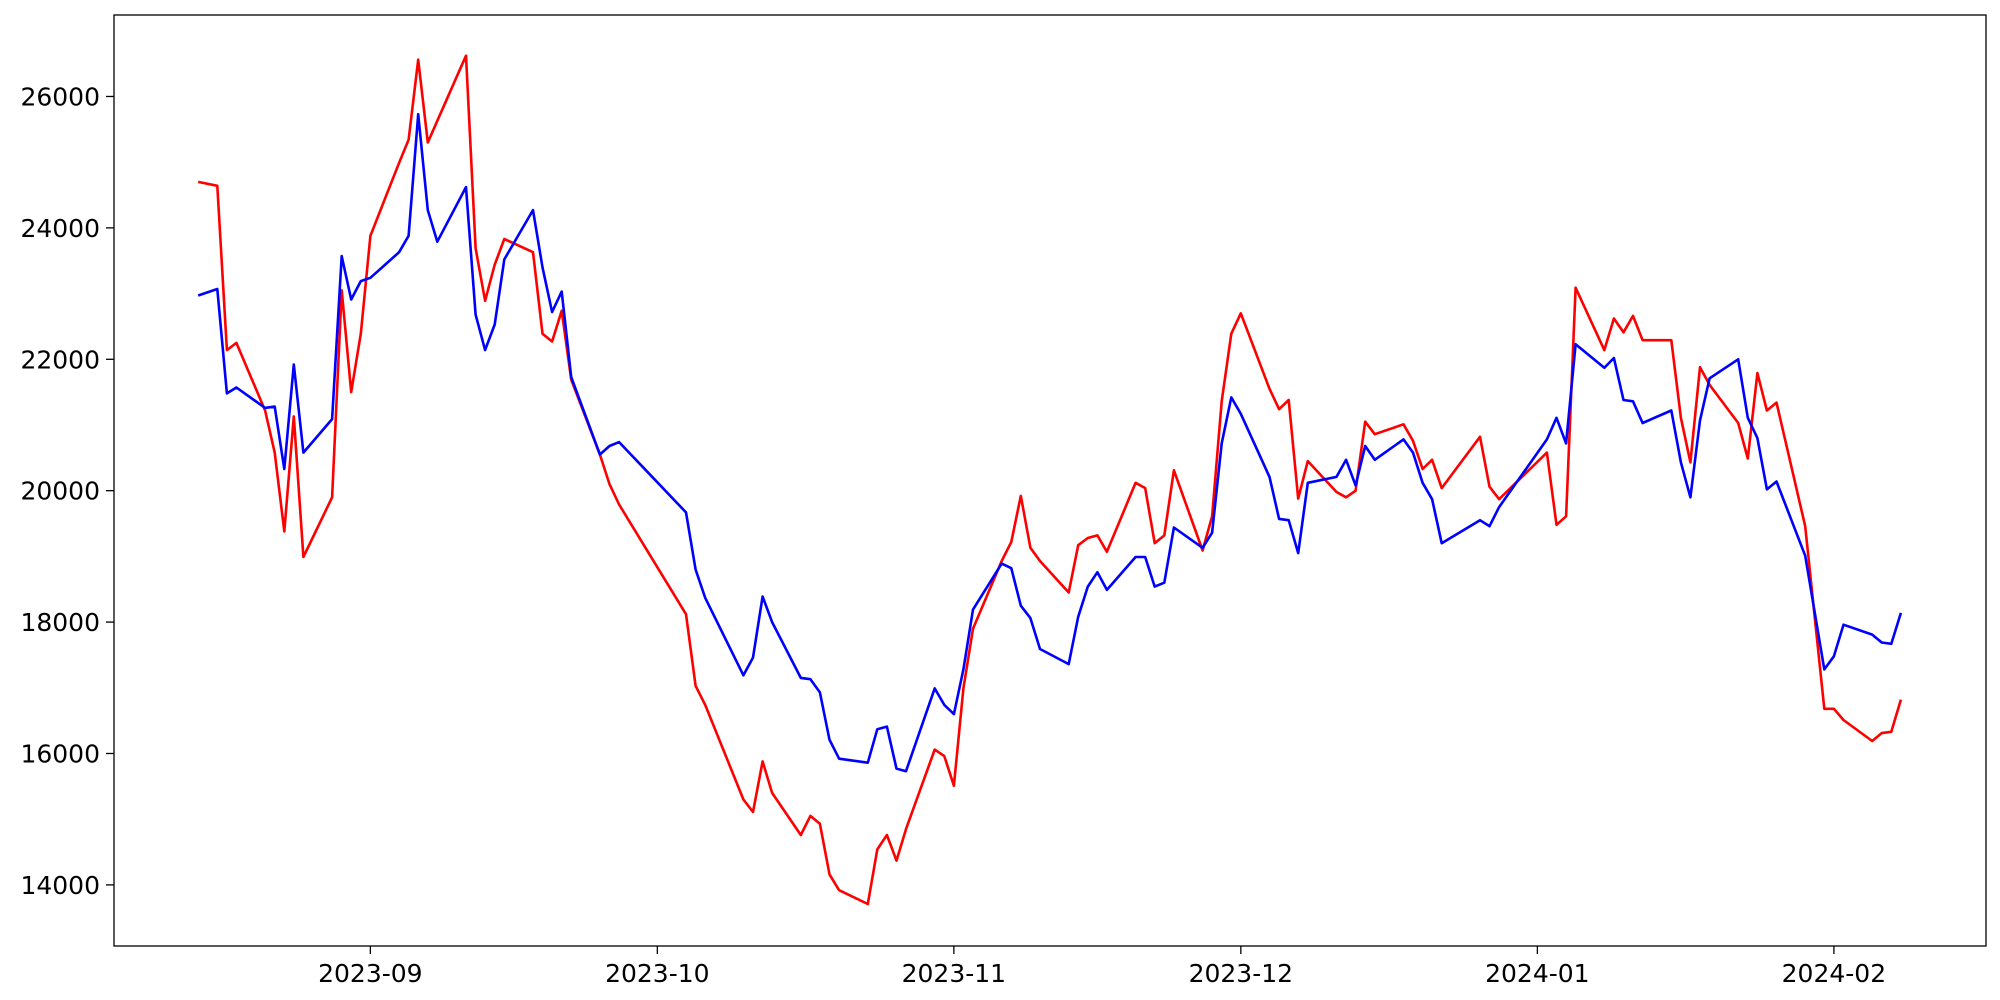 The height and width of the screenshot is (1000, 2000). Describe the element at coordinates (60, 753) in the screenshot. I see `y-tick-label: 16000` at that location.